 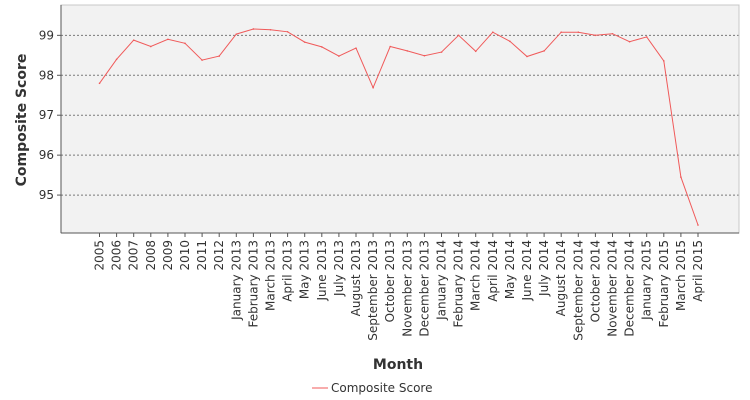 What do you see at coordinates (356, 278) in the screenshot?
I see `x-tick-label: August 2013` at bounding box center [356, 278].